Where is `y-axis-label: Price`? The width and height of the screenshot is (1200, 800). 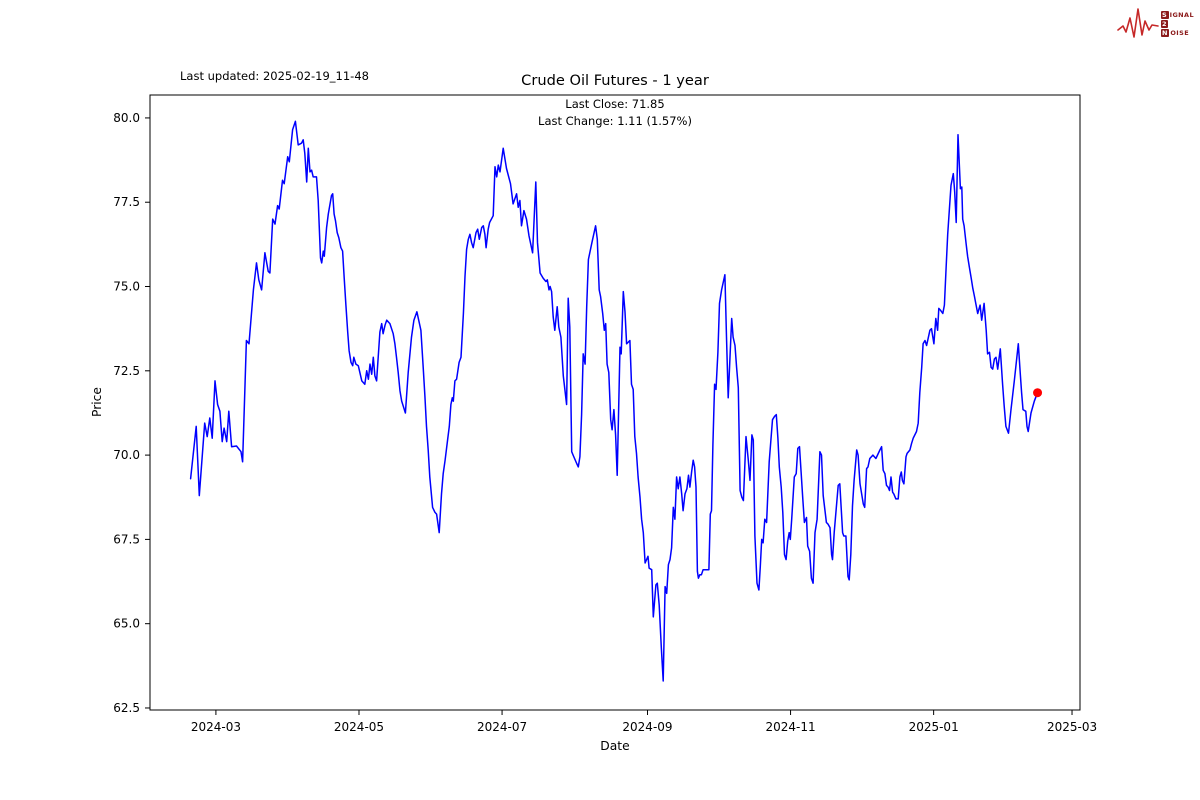 y-axis-label: Price is located at coordinates (97, 402).